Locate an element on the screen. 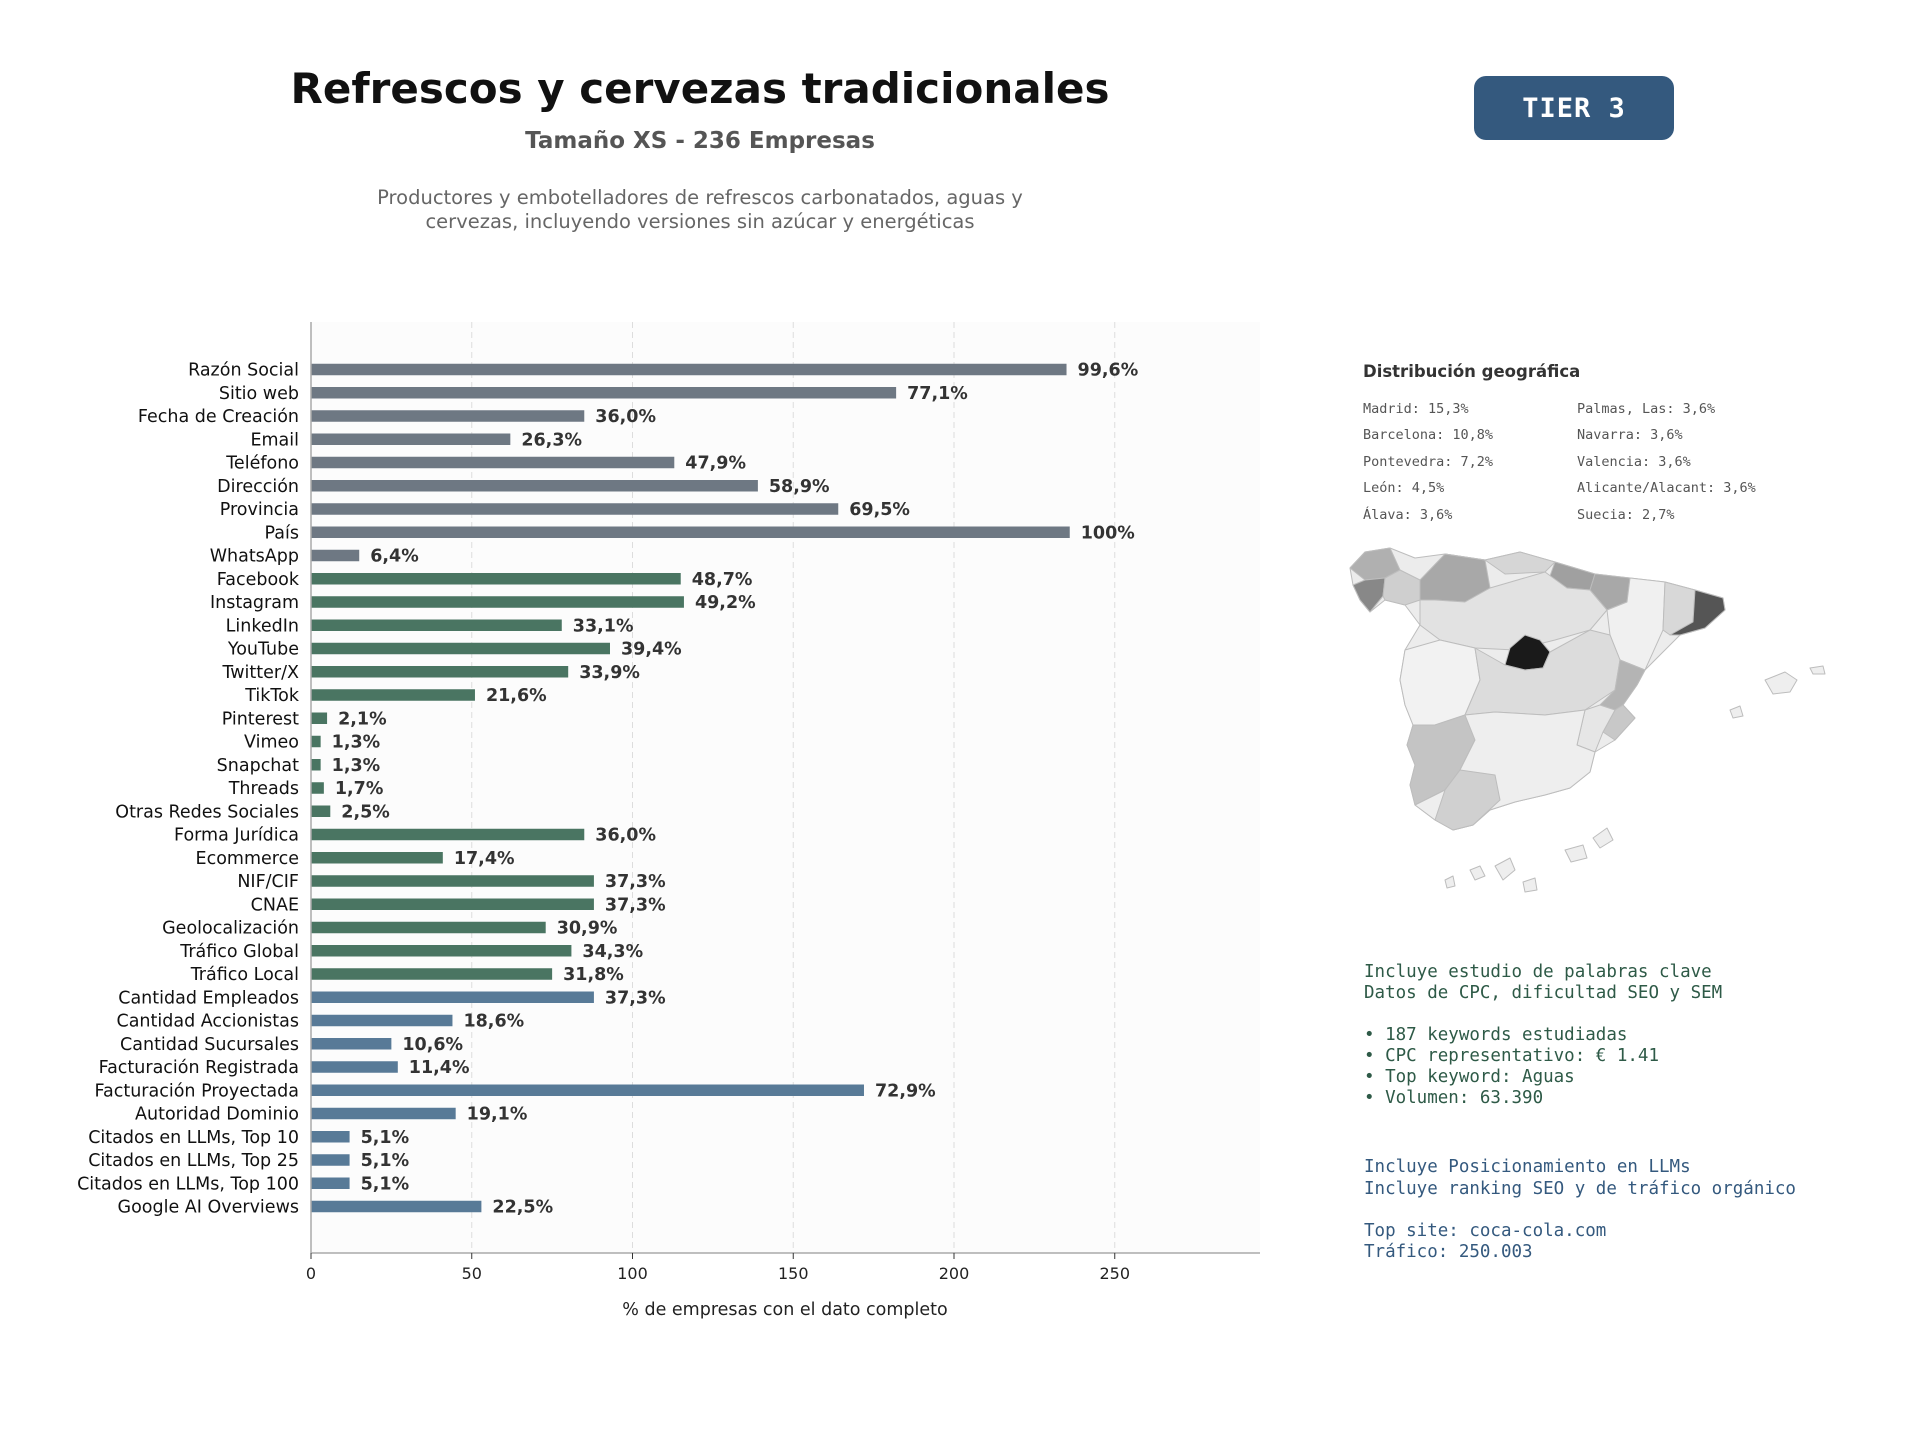 The width and height of the screenshot is (1920, 1440). category-label: Pinterest is located at coordinates (260, 719).